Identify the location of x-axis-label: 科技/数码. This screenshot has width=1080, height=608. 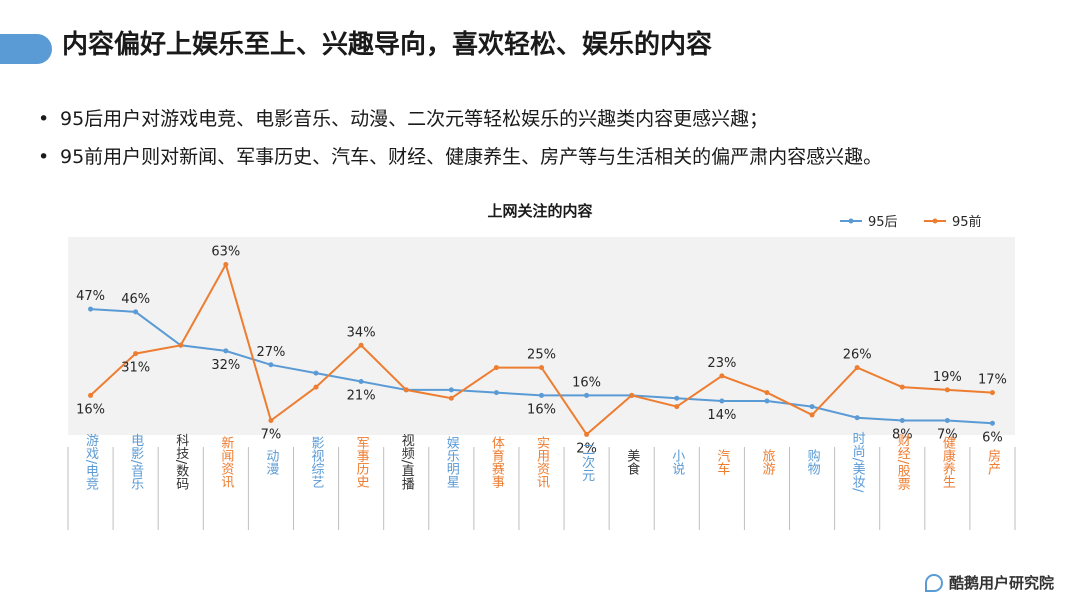
(181, 462).